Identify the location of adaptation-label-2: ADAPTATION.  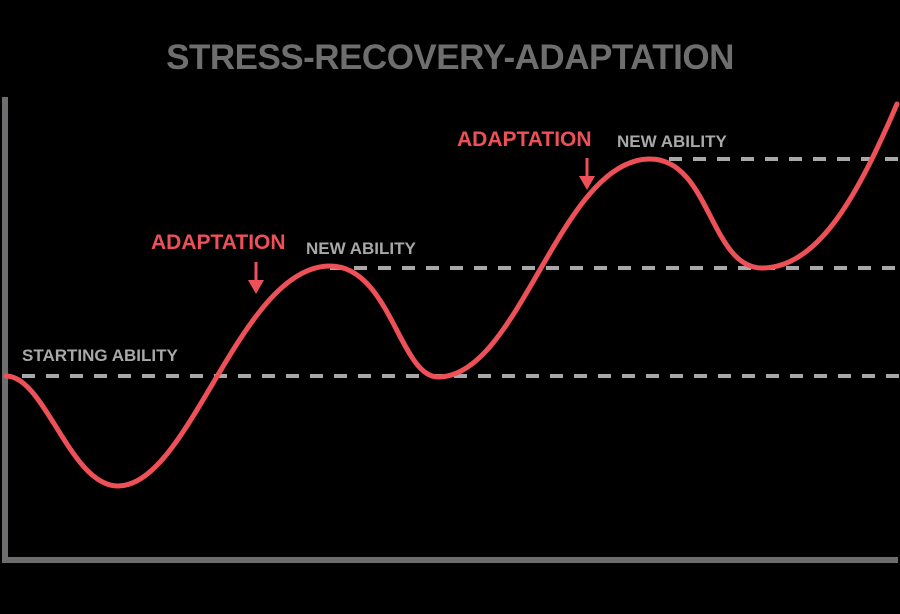
(524, 139).